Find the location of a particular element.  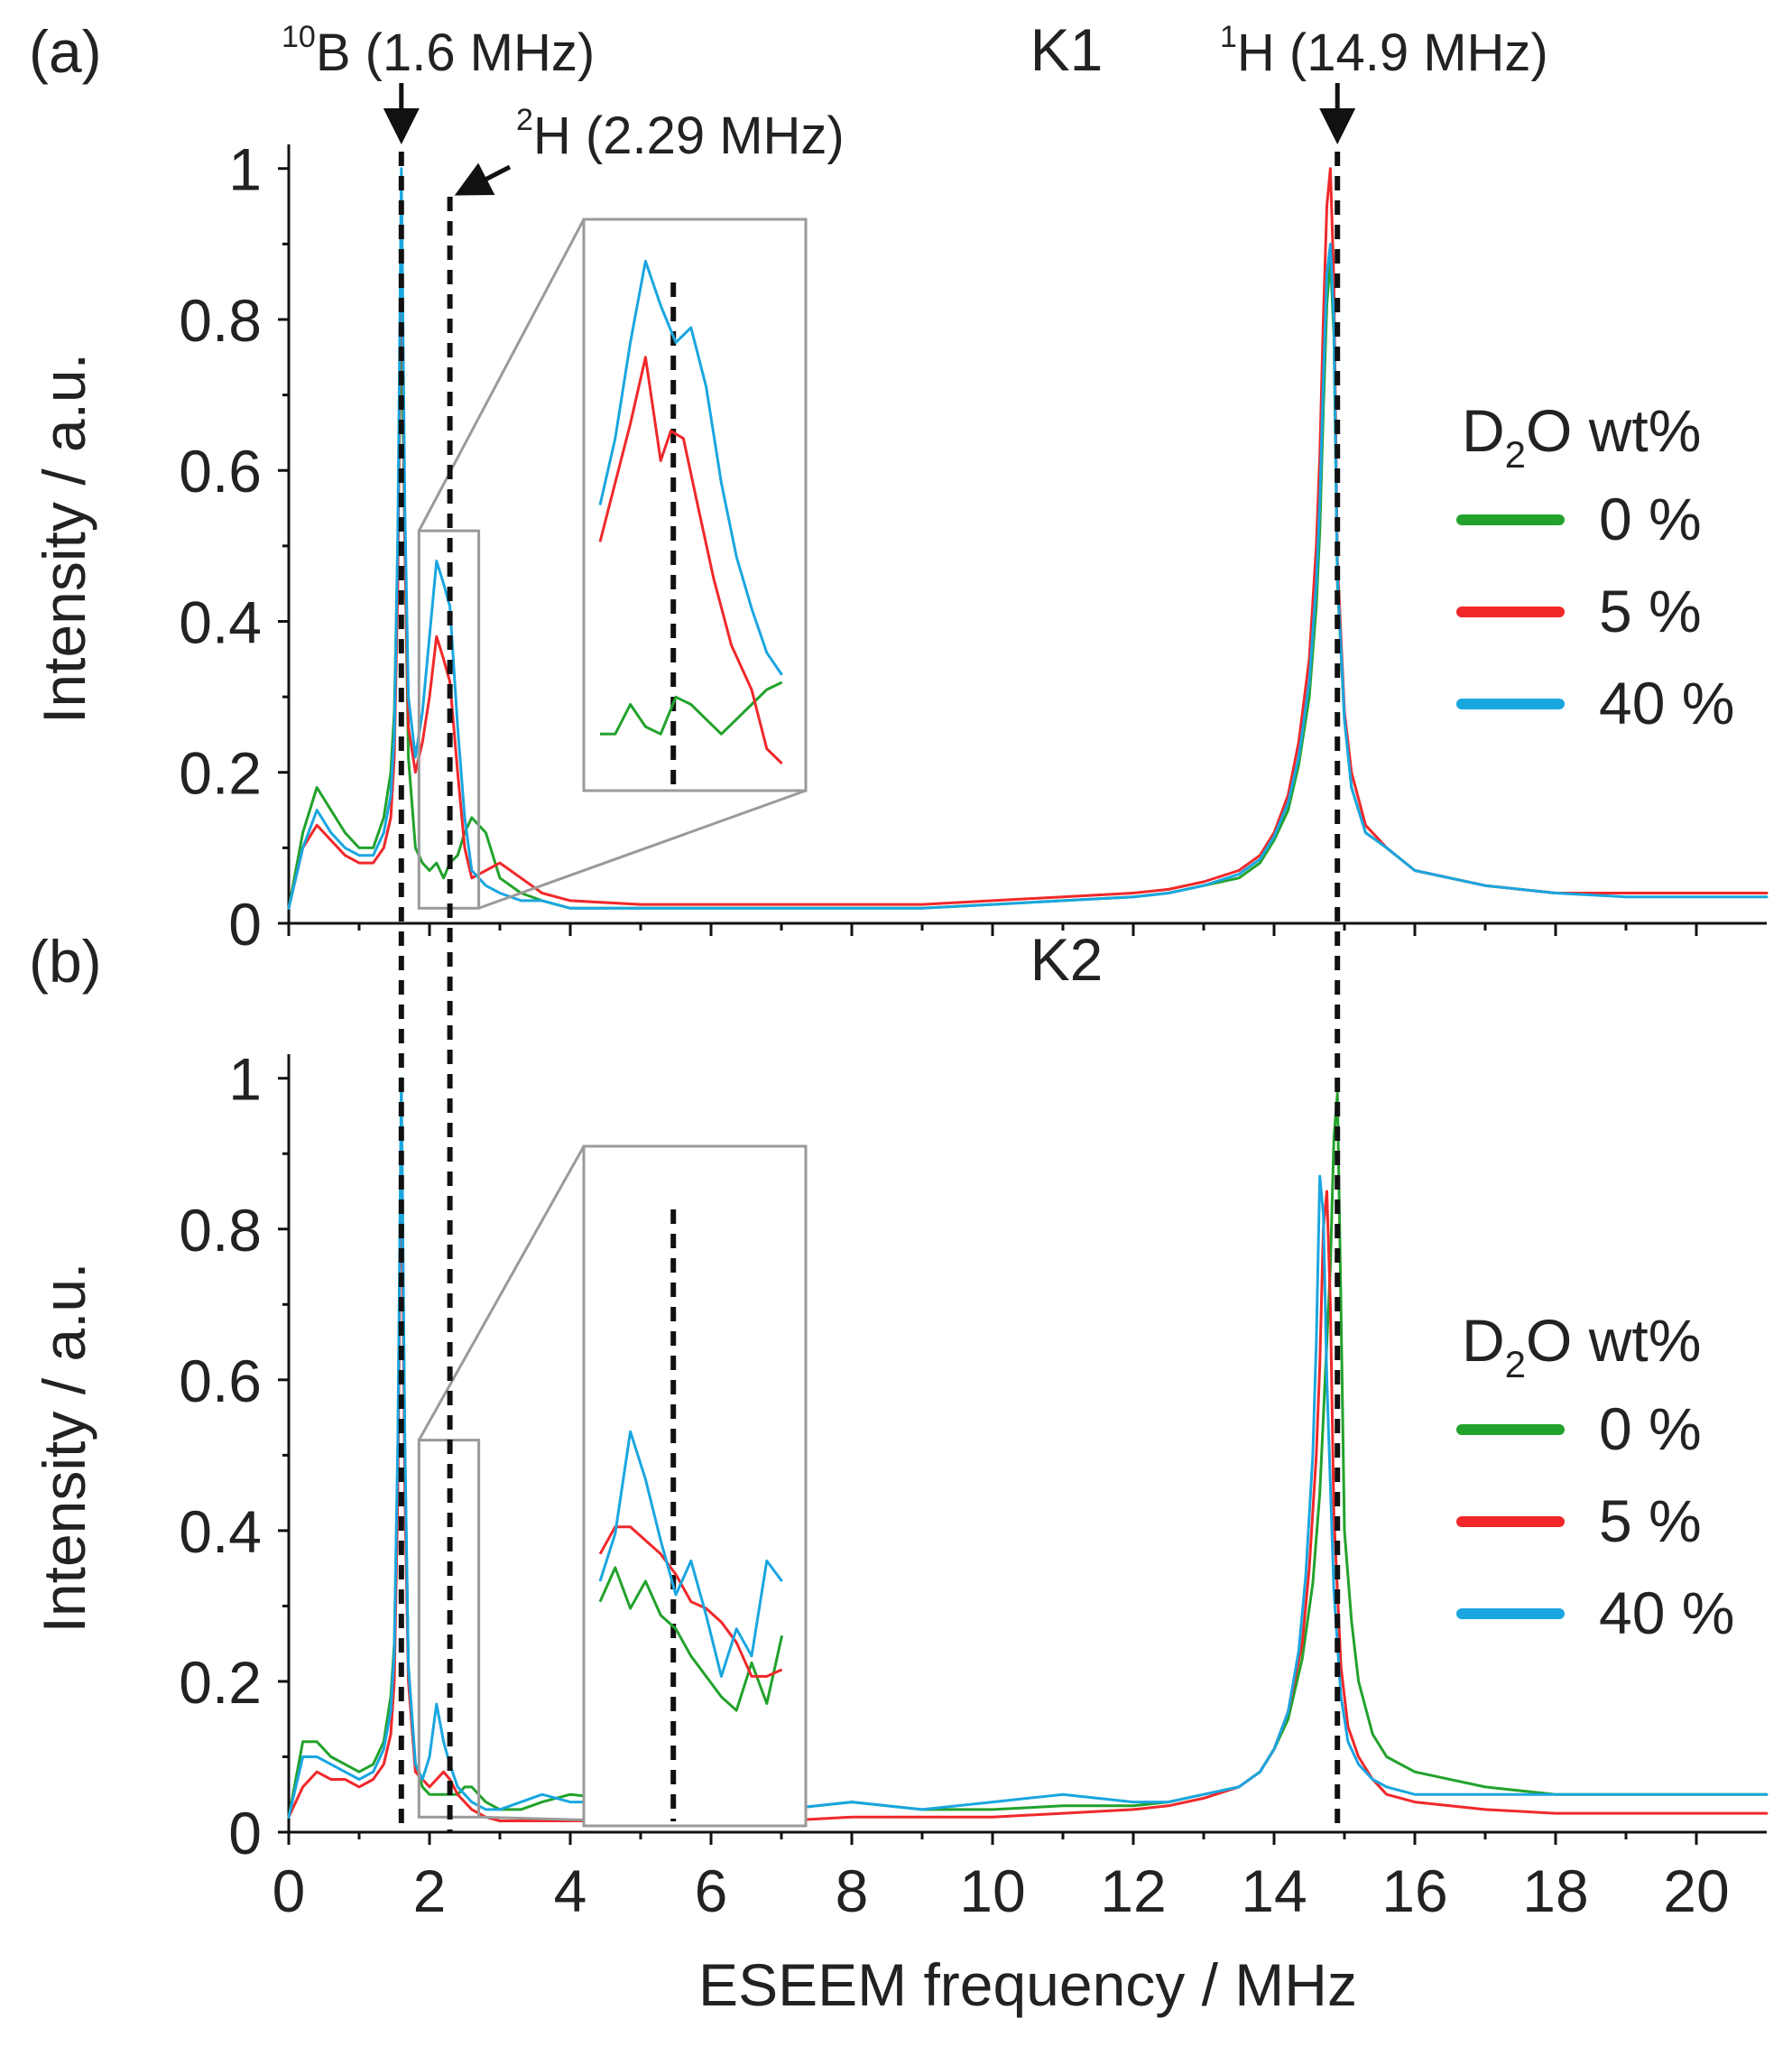

x-axis-label: ESEEM frequency / MHz is located at coordinates (1027, 1984).